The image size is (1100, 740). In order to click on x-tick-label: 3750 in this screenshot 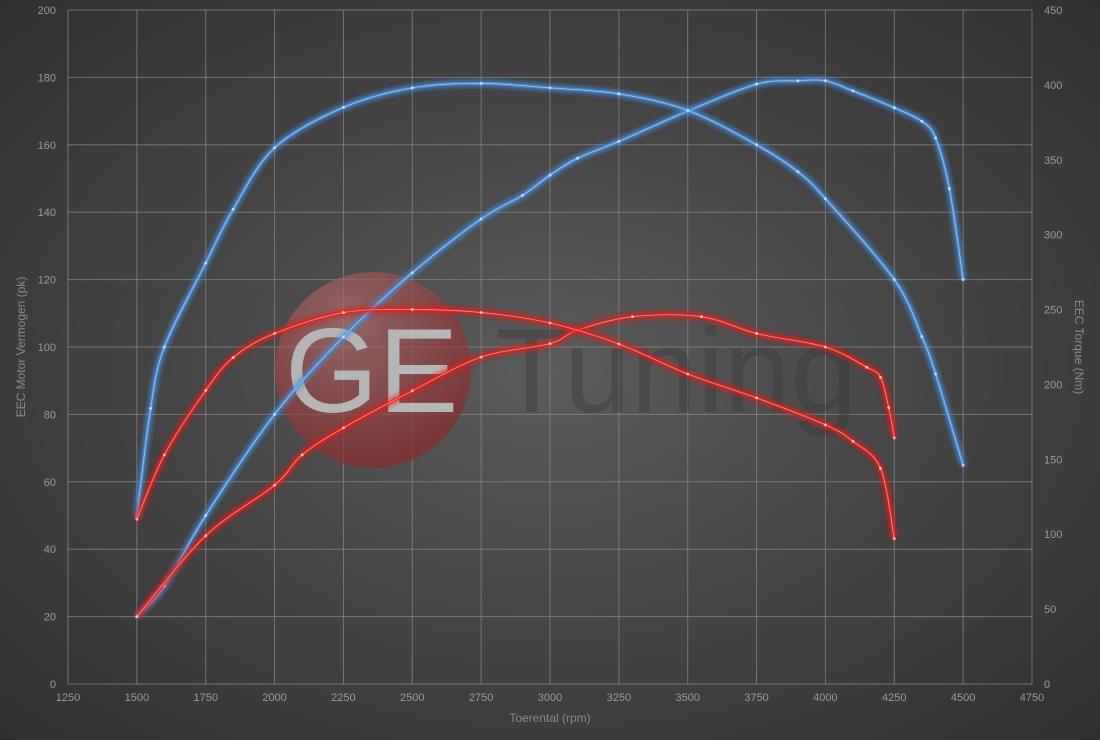, I will do `click(756, 698)`.